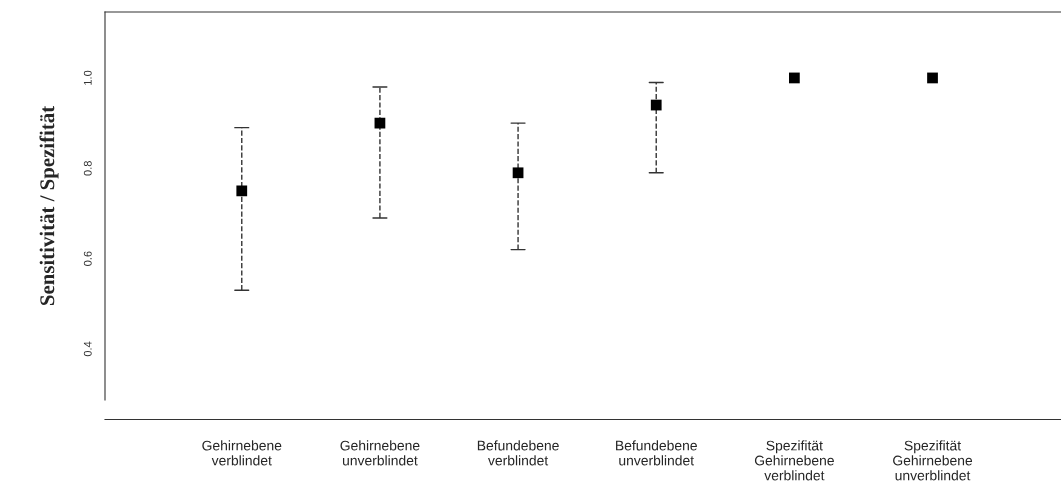 The image size is (1061, 495). I want to click on y-tick-label: 1.0, so click(87, 77).